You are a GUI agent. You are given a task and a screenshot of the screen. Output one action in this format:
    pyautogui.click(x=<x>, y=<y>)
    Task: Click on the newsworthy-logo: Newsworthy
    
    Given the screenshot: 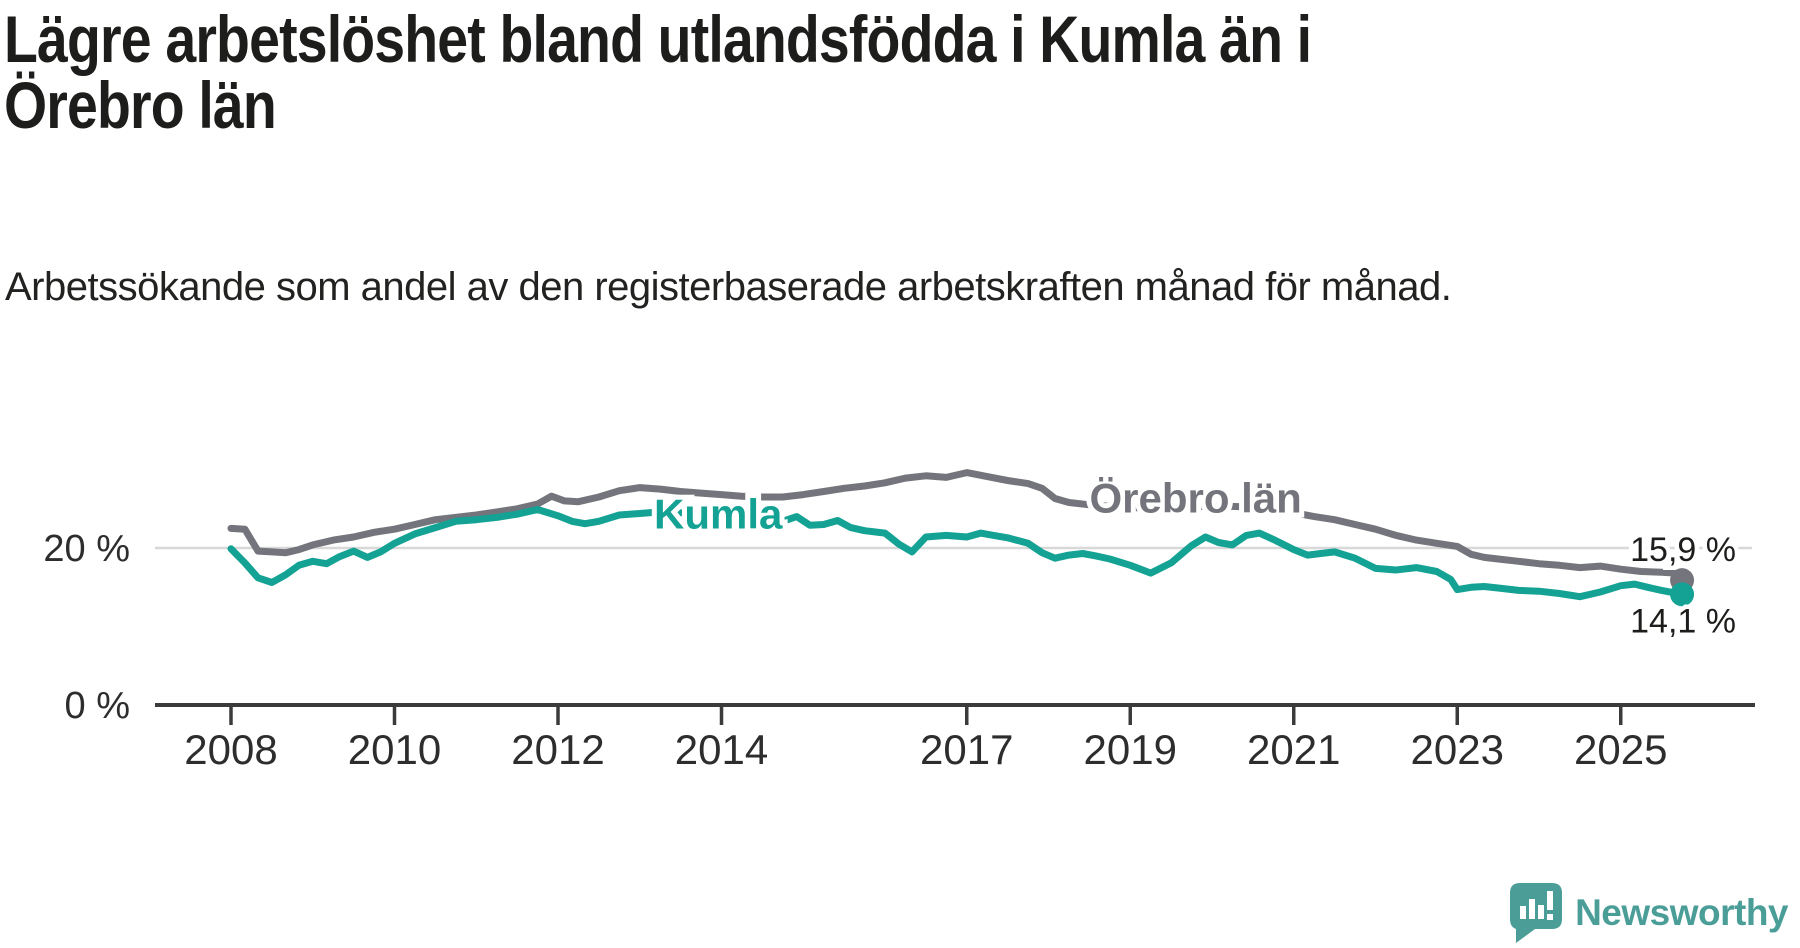 What is the action you would take?
    pyautogui.click(x=1648, y=913)
    